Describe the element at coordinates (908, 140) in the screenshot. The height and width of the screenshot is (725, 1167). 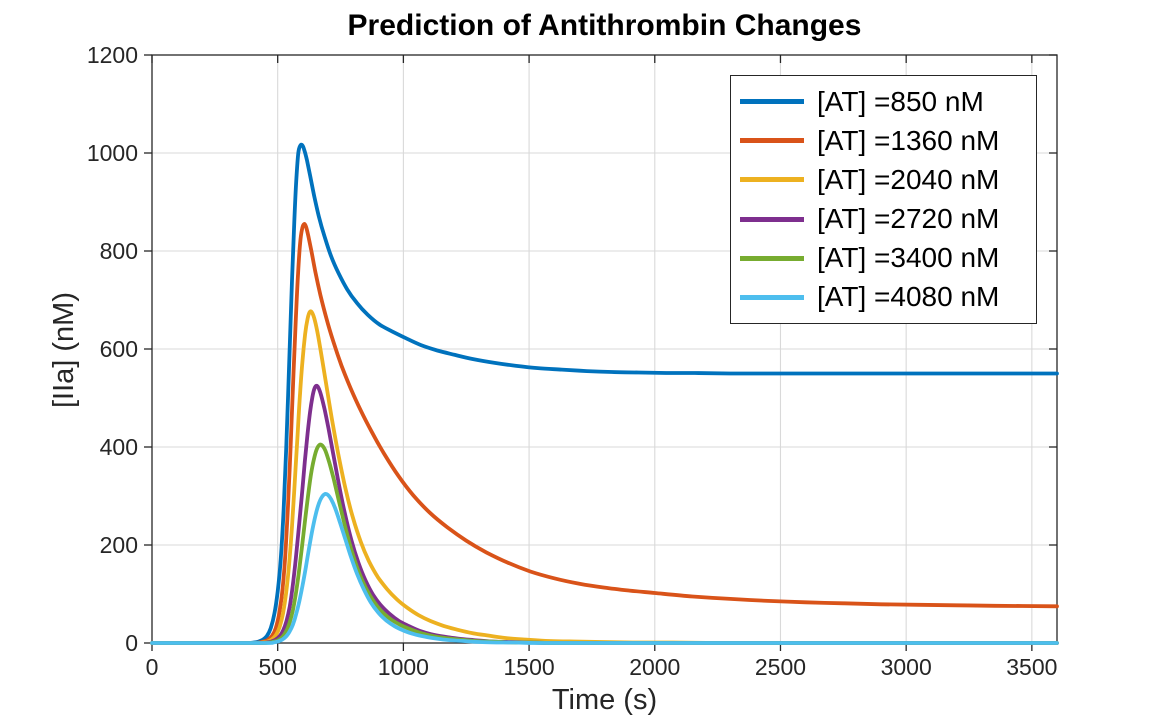
I see `legend-label: [AT] =1360 nM` at that location.